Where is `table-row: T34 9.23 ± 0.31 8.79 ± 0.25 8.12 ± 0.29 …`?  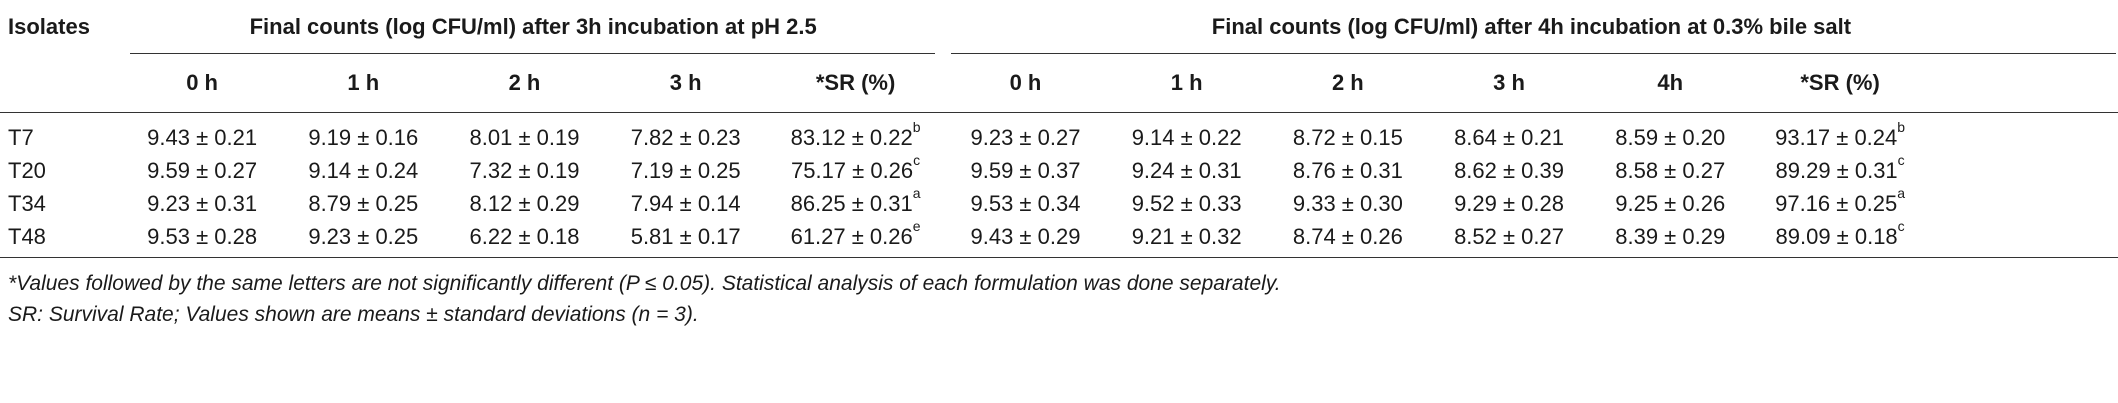 table-row: T34 9.23 ± 0.31 8.79 ± 0.25 8.12 ± 0.29 … is located at coordinates (1059, 202).